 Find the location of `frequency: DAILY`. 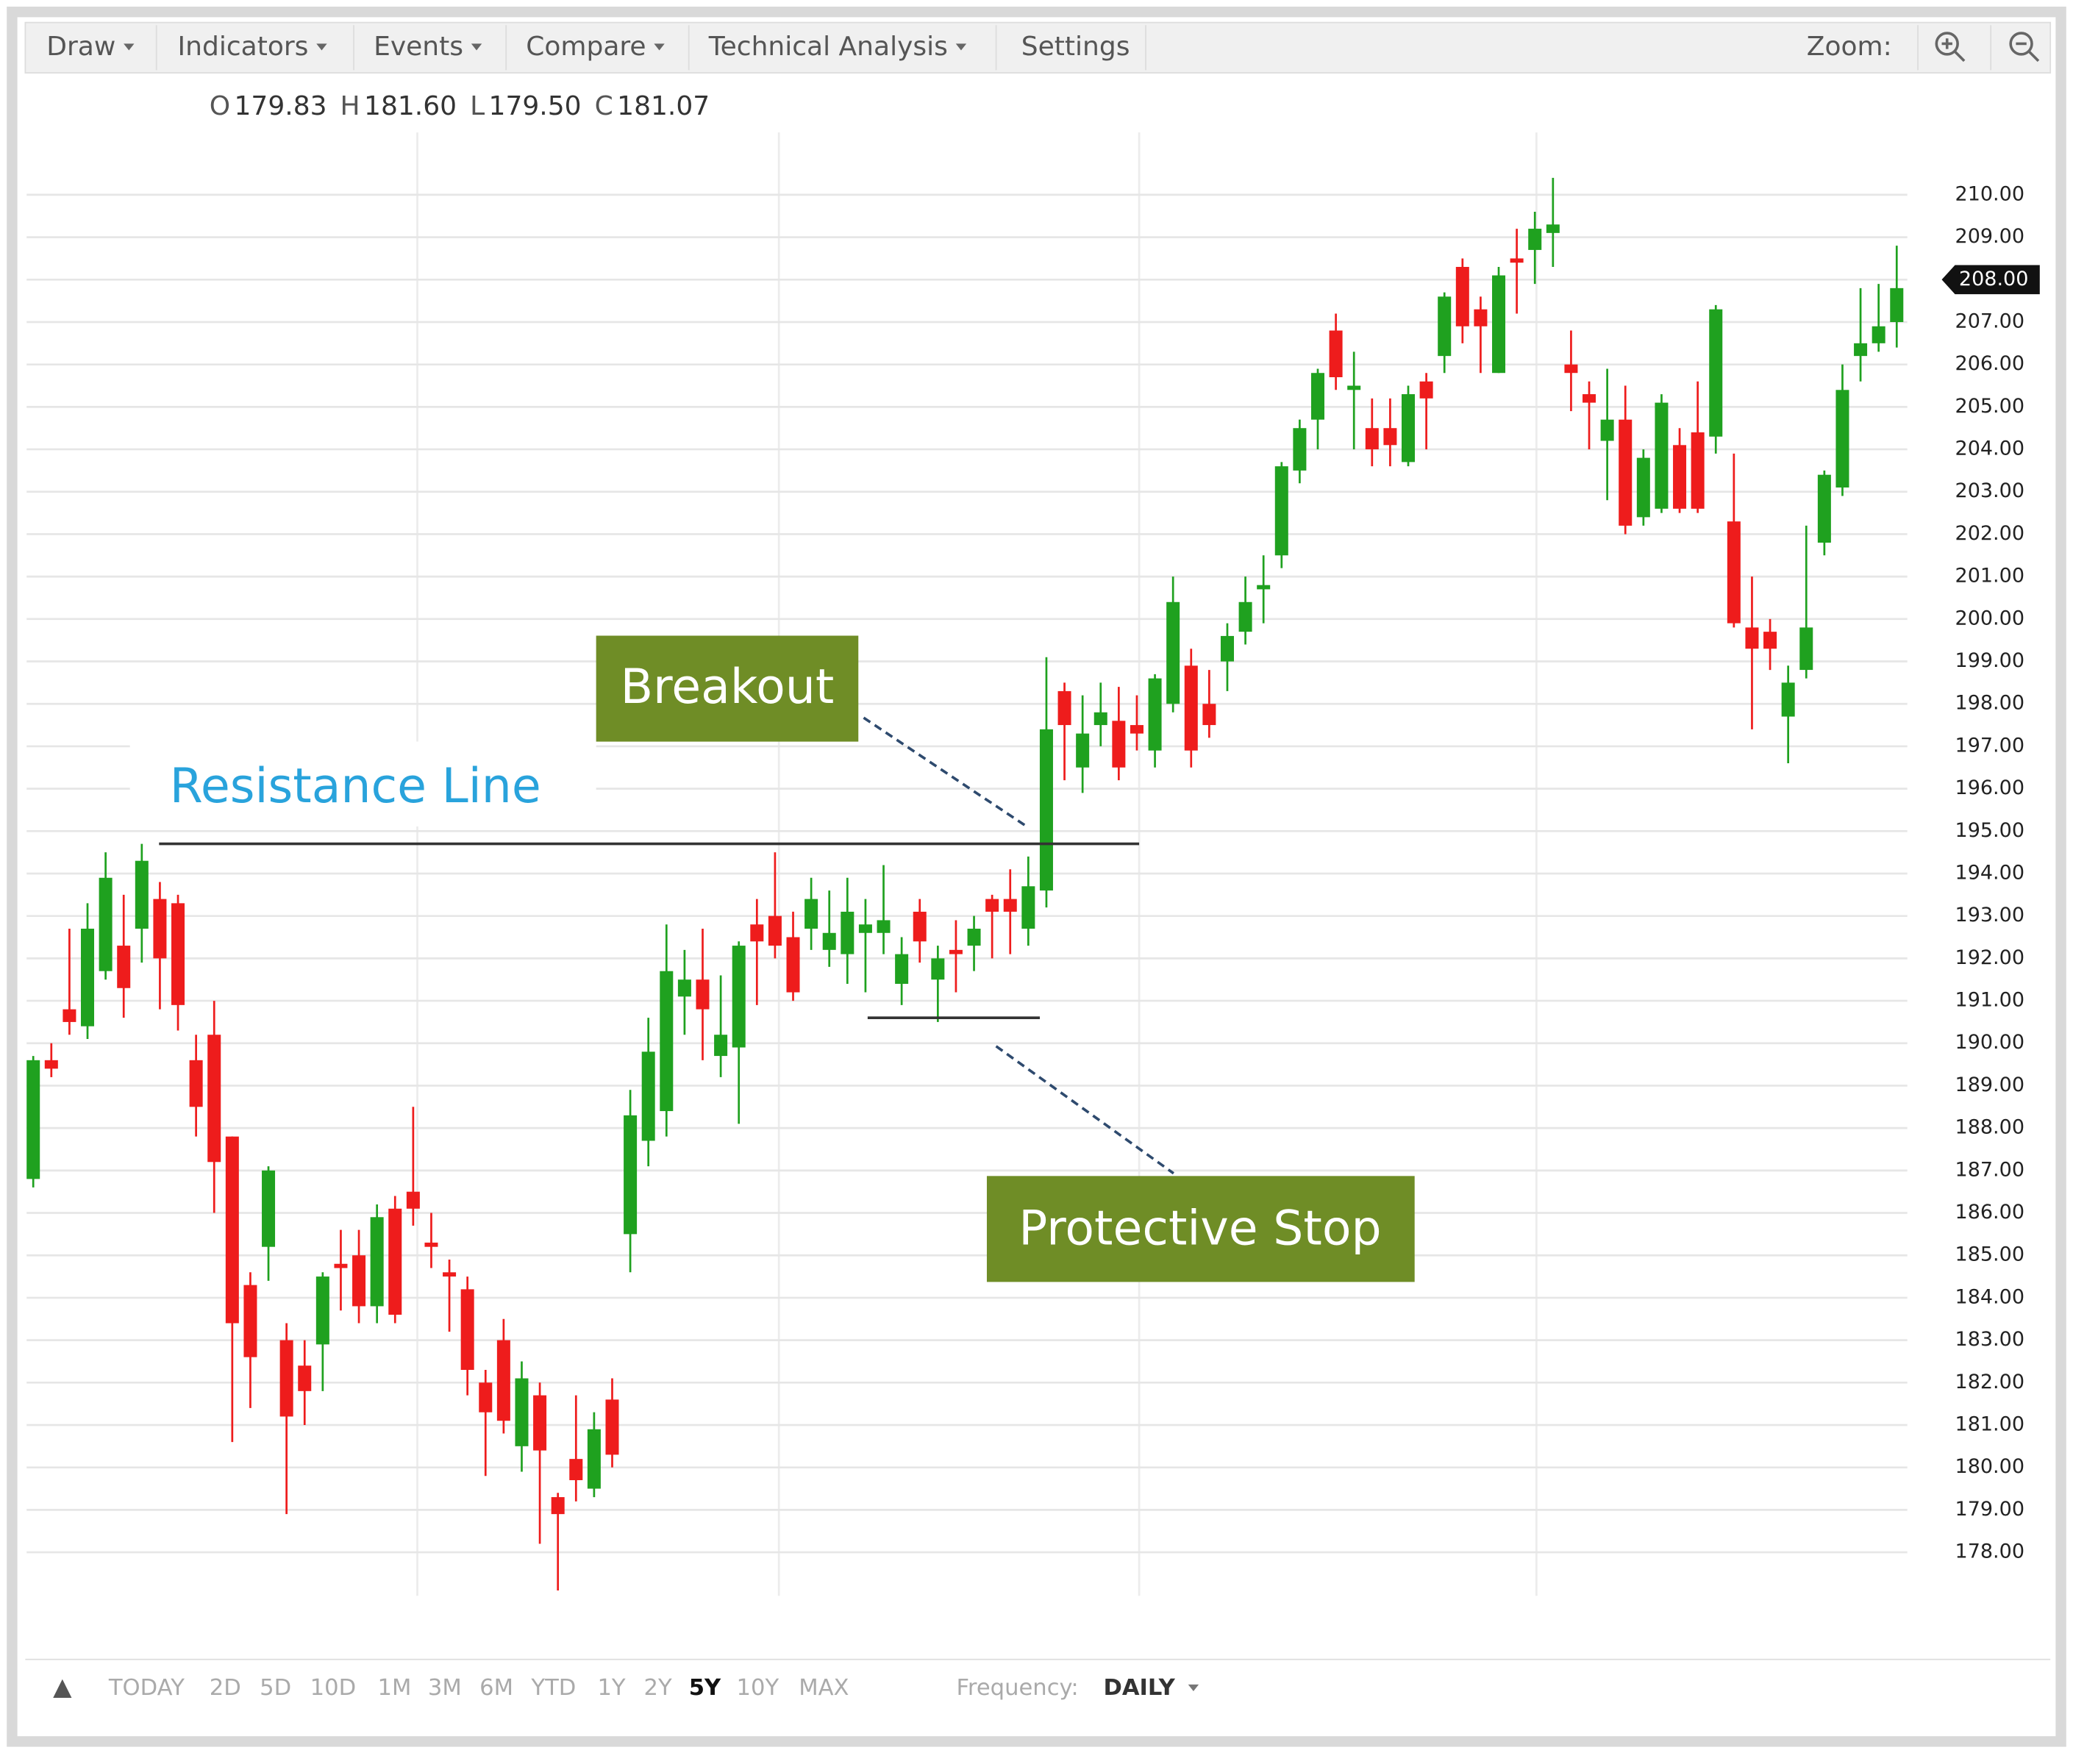

frequency: DAILY is located at coordinates (1139, 1688).